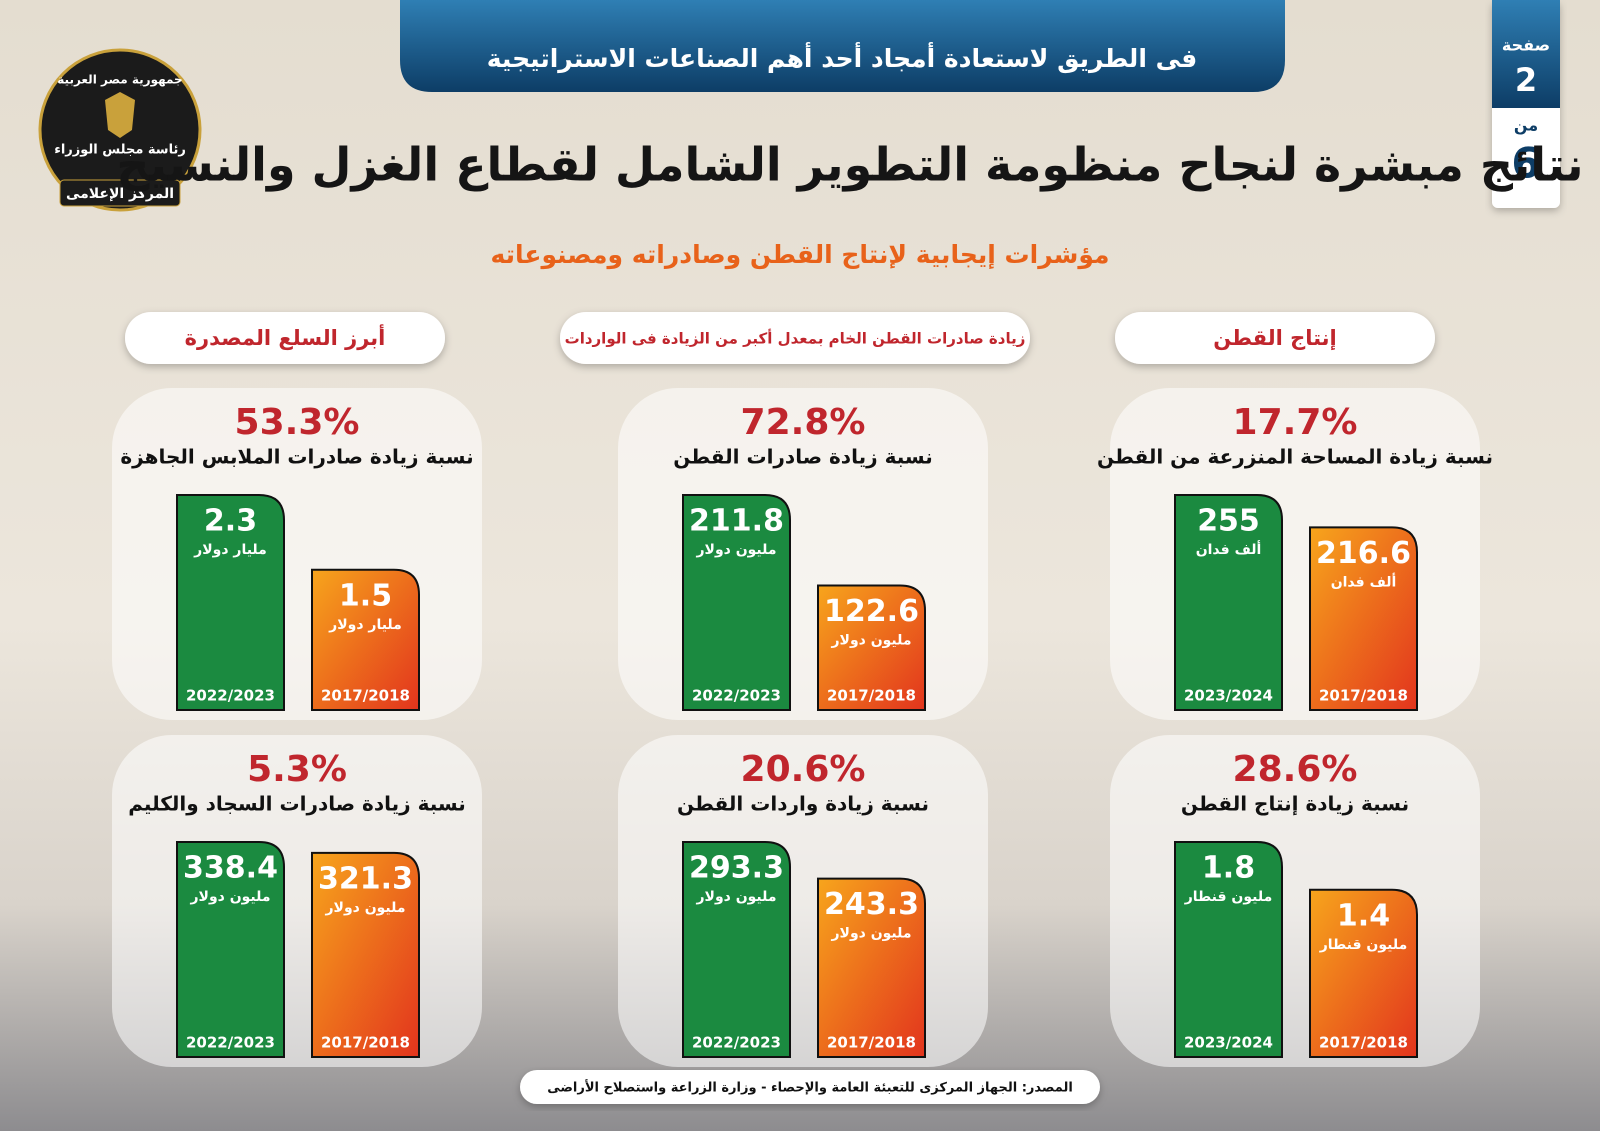 This screenshot has width=1600, height=1131. What do you see at coordinates (803, 769) in the screenshot?
I see `headline: 20.6%` at bounding box center [803, 769].